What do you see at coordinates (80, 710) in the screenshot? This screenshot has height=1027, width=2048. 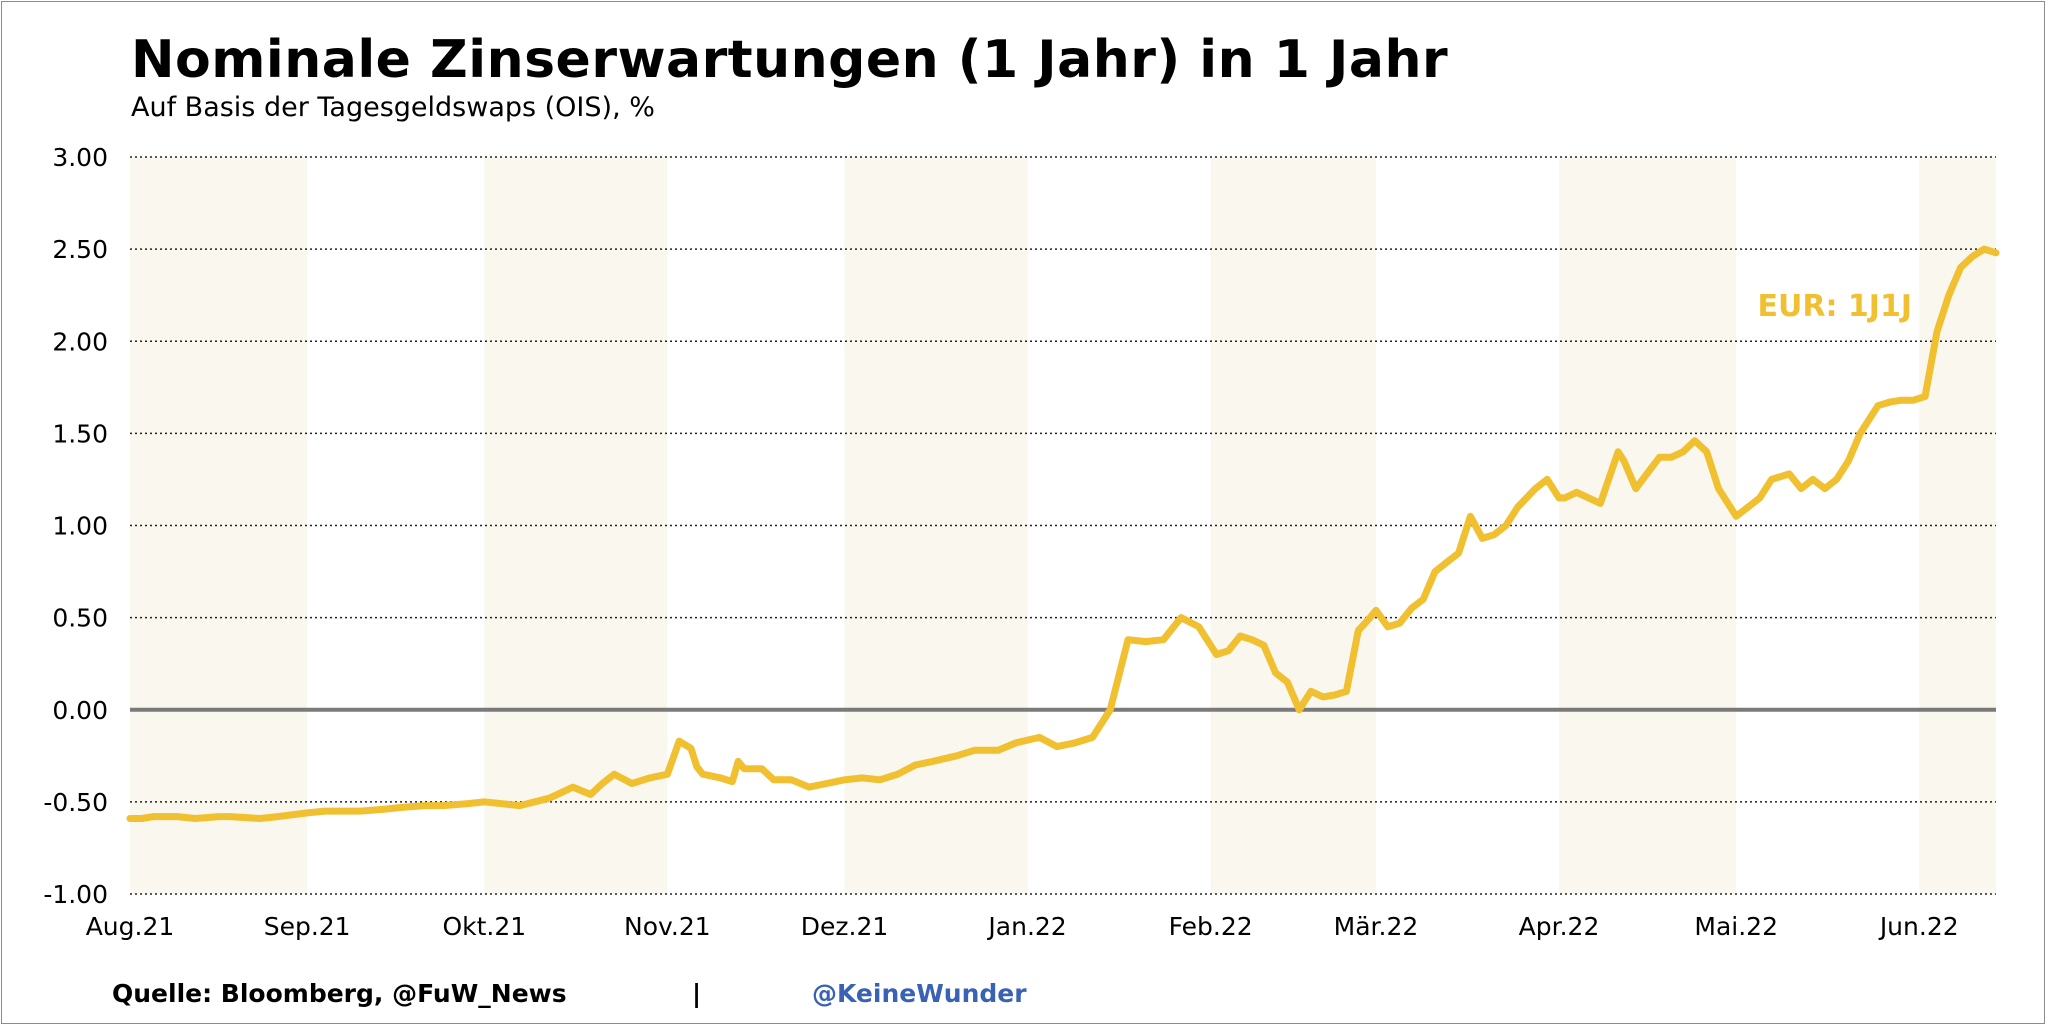 I see `y-tick-label: 0.00` at bounding box center [80, 710].